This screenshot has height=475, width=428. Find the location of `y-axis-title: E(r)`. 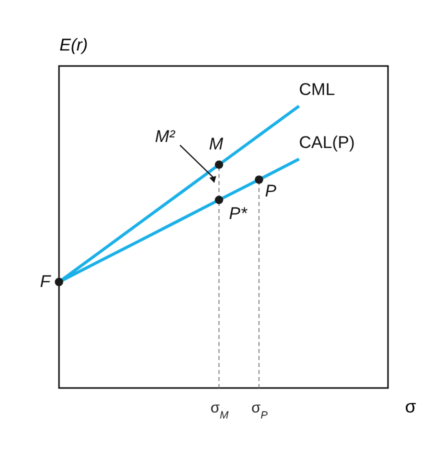

y-axis-title: E(r) is located at coordinates (74, 45).